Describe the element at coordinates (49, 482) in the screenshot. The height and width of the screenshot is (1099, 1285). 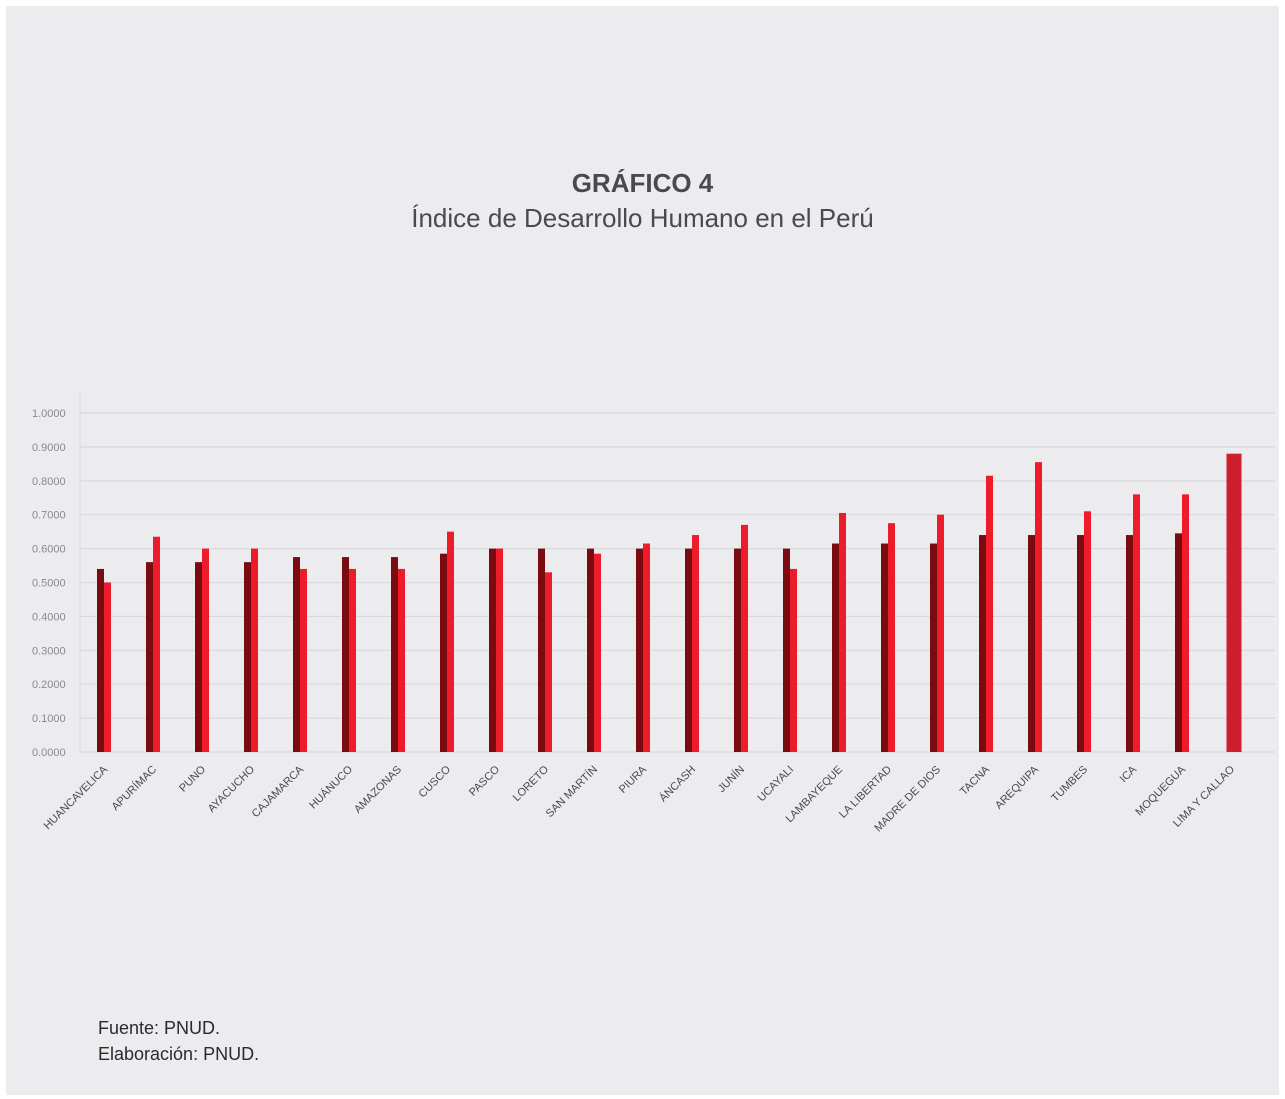
I see `y-tick-label: 0.8000` at that location.